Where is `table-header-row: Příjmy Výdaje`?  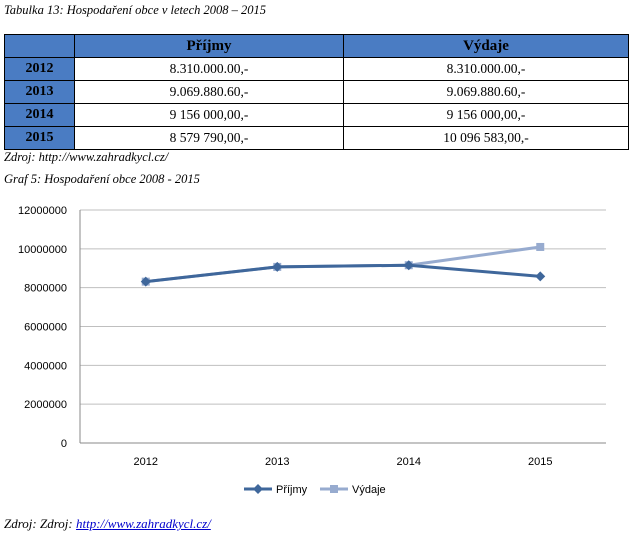
table-header-row: Příjmy Výdaje is located at coordinates (316, 46).